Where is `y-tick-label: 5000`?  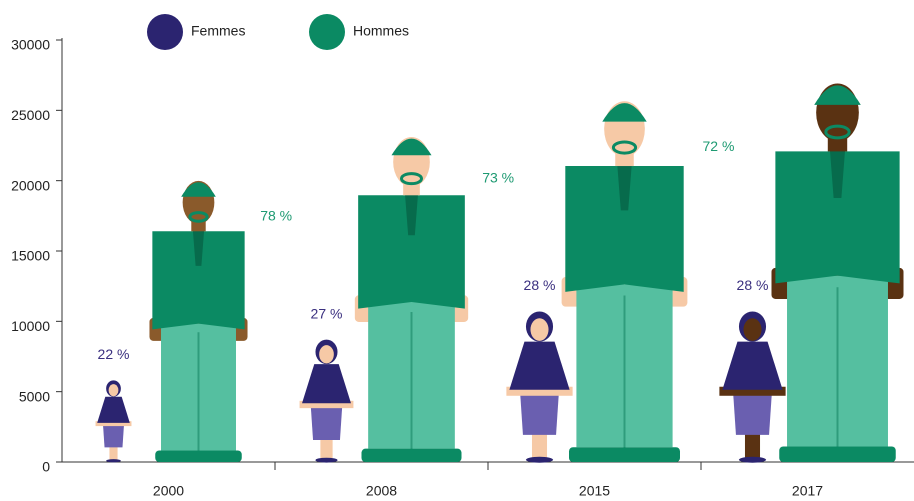 y-tick-label: 5000 is located at coordinates (34, 396).